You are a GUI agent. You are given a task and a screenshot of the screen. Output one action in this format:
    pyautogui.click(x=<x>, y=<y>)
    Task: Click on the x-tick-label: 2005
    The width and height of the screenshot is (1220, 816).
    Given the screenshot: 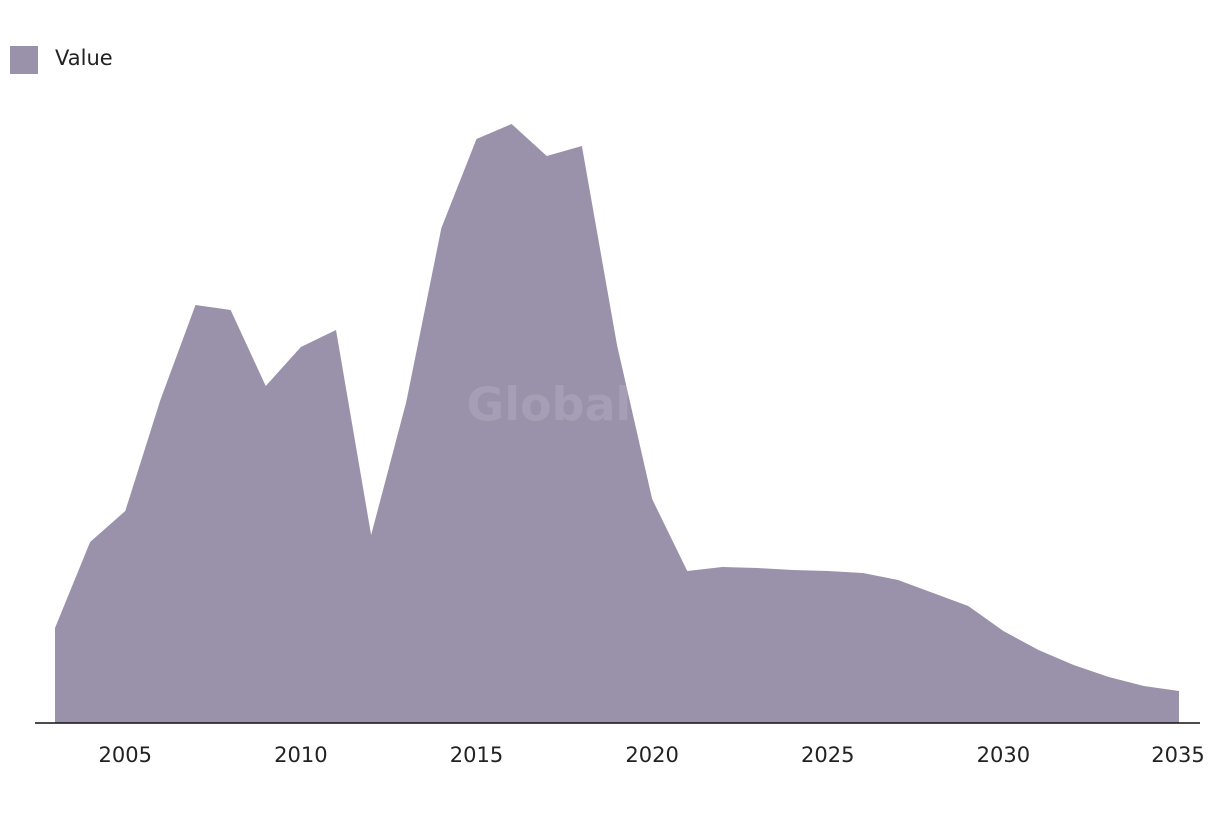 What is the action you would take?
    pyautogui.click(x=125, y=755)
    